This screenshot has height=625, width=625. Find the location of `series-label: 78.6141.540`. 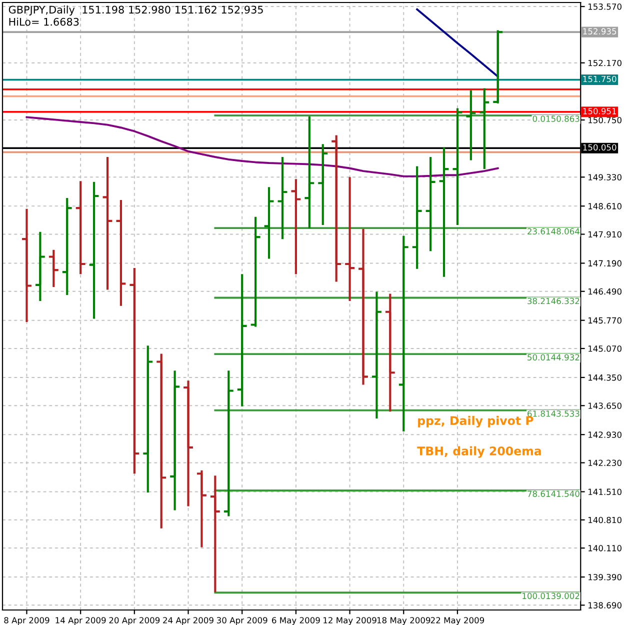

series-label: 78.6141.540 is located at coordinates (554, 493).